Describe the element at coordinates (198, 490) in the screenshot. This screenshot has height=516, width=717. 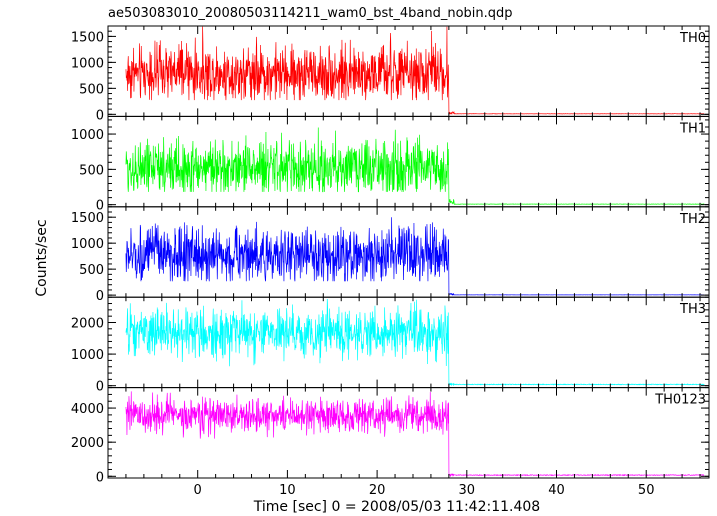
I see `x-tick-label: 0` at that location.